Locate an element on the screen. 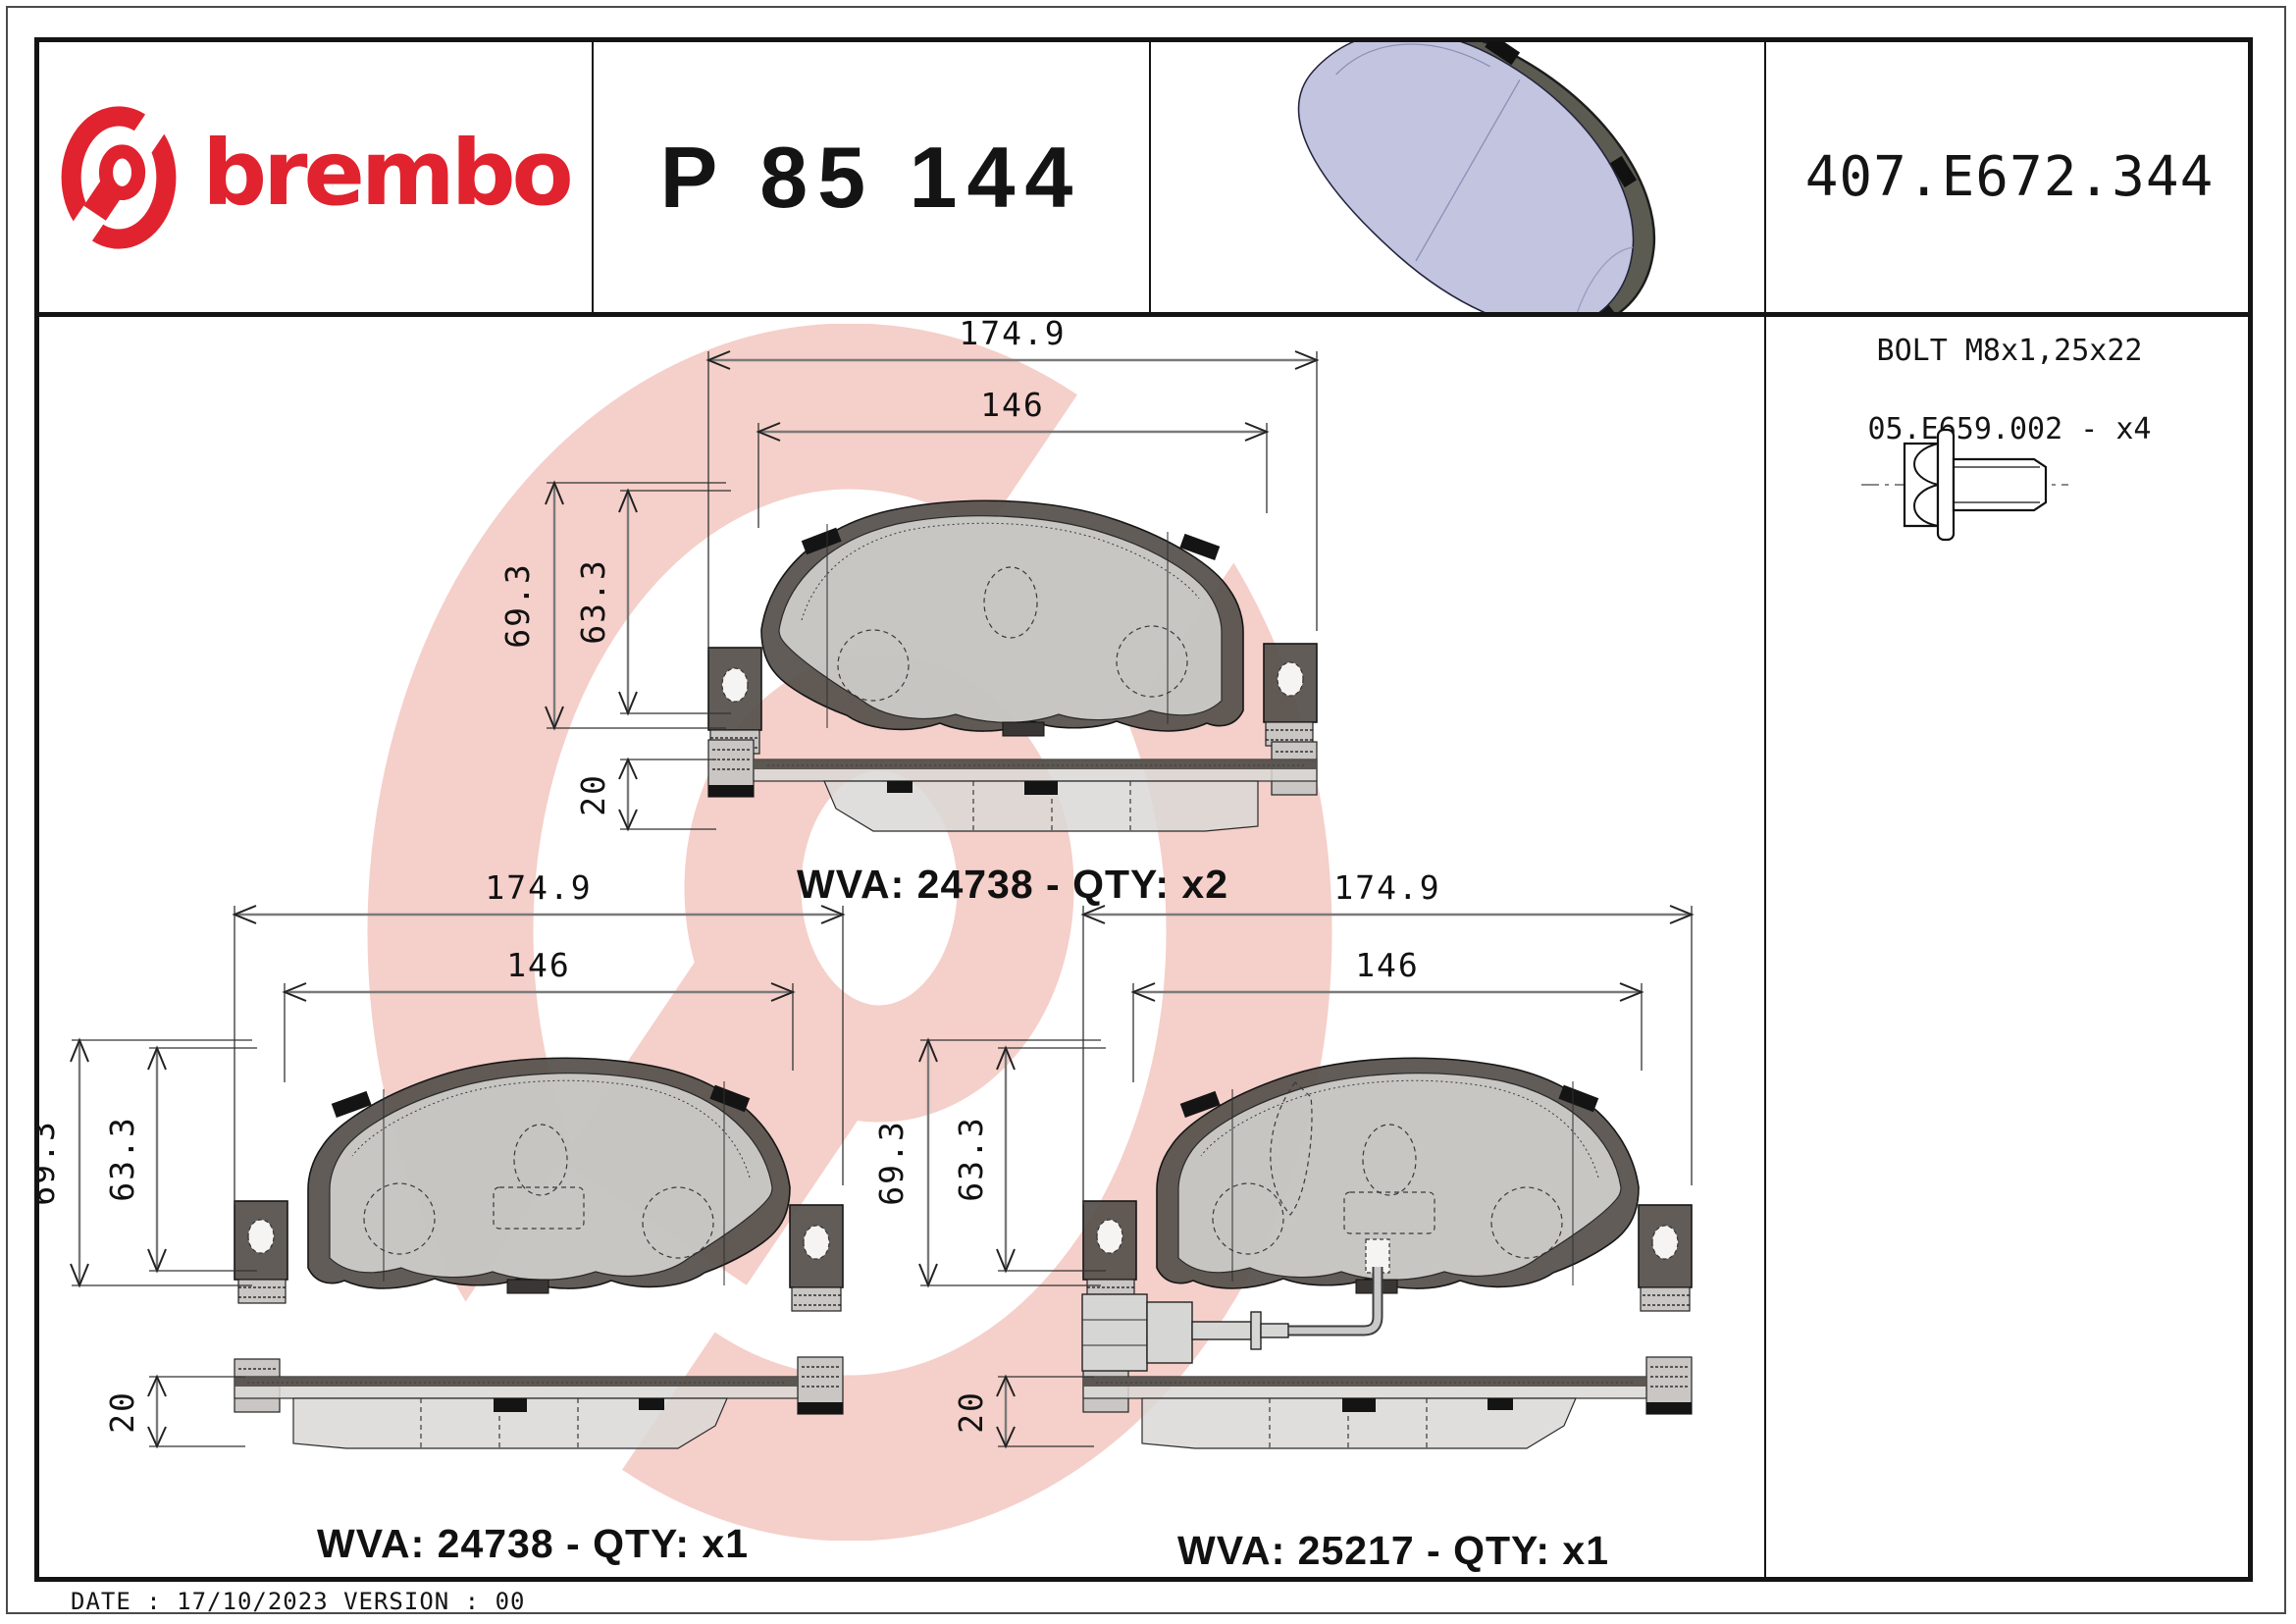 The width and height of the screenshot is (2296, 1624). part-code-cell: P 85 144 is located at coordinates (871, 177).